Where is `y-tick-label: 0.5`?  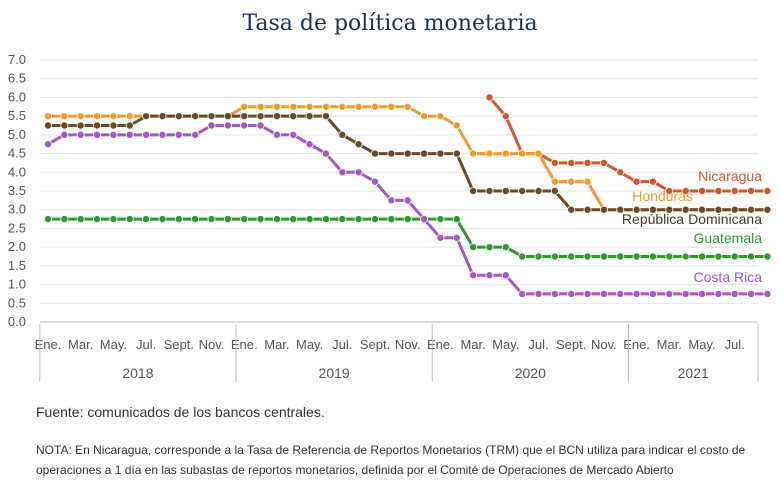
y-tick-label: 0.5 is located at coordinates (17, 302).